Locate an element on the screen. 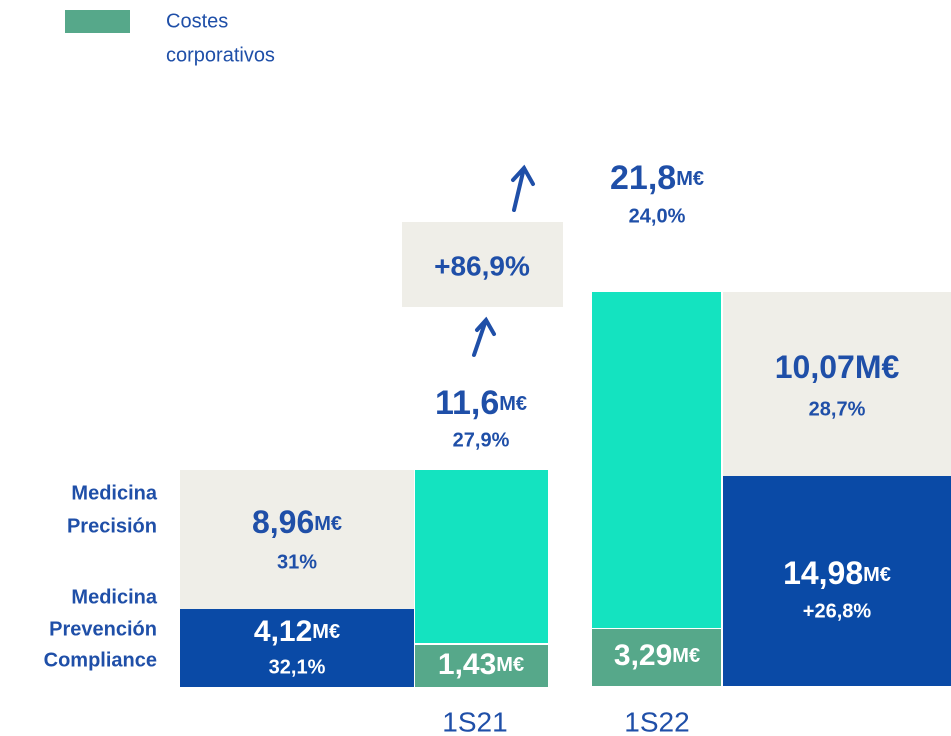  value-label: 4,12M€ is located at coordinates (297, 631).